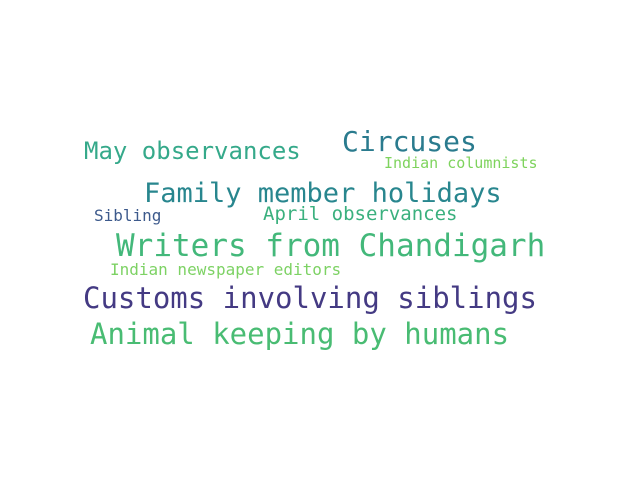 The height and width of the screenshot is (480, 640). Describe the element at coordinates (226, 269) in the screenshot. I see `word-indian-newspaper-editors: Indian newspaper editors` at that location.